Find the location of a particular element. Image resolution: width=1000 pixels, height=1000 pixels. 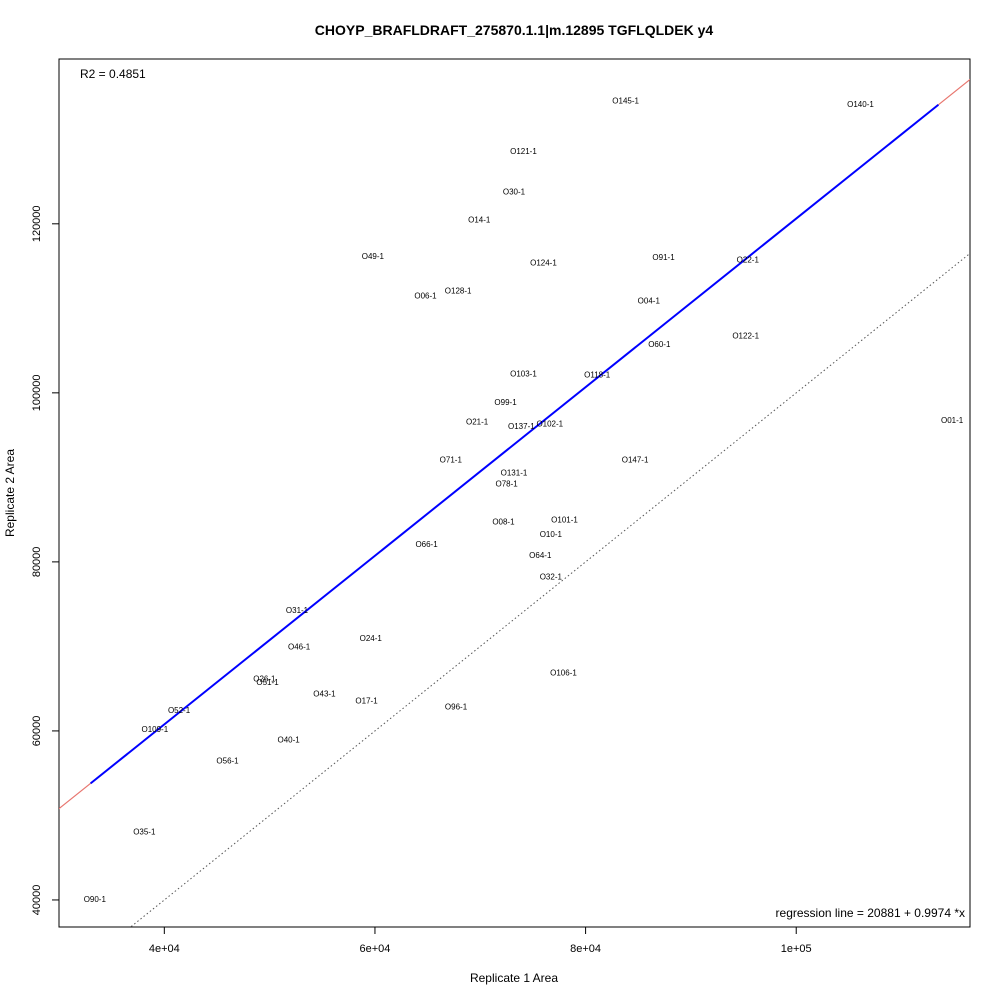

point-label: O21-1 is located at coordinates (477, 422).